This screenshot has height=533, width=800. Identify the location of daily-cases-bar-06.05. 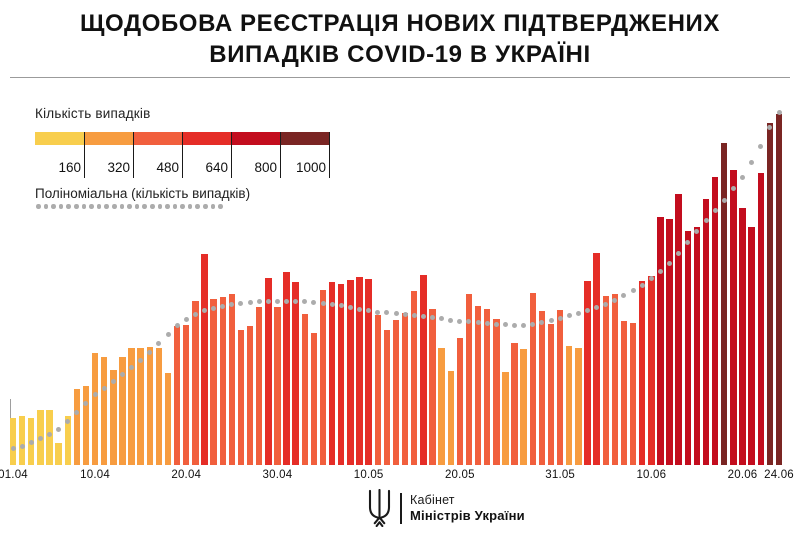
(332, 373).